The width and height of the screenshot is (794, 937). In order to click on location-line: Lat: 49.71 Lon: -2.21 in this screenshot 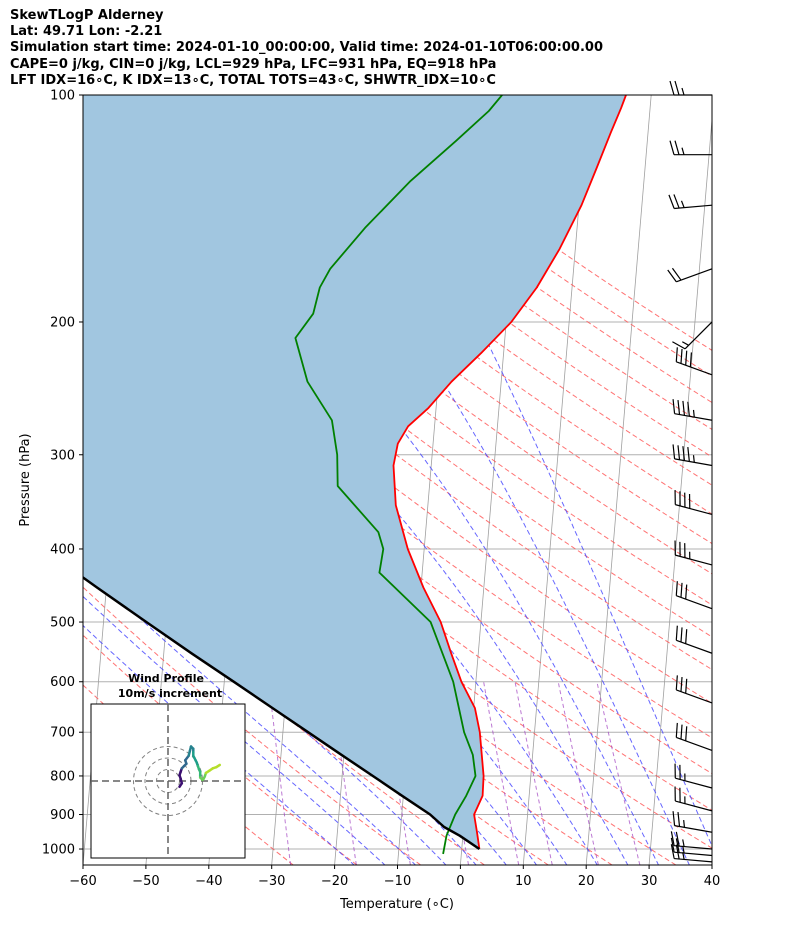, I will do `click(86, 32)`.